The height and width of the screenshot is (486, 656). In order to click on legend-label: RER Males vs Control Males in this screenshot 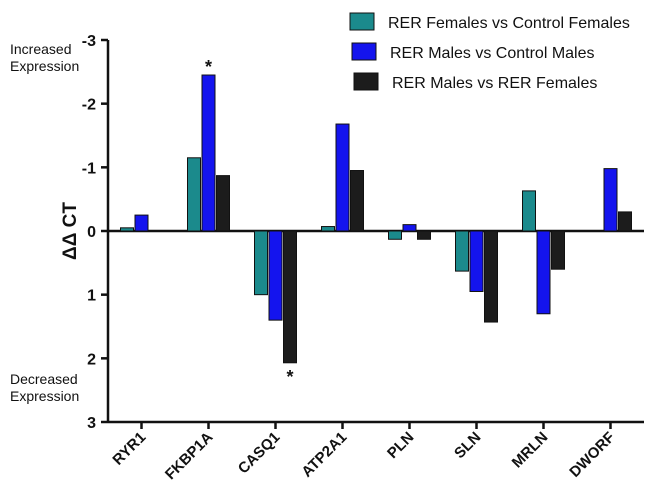, I will do `click(492, 53)`.